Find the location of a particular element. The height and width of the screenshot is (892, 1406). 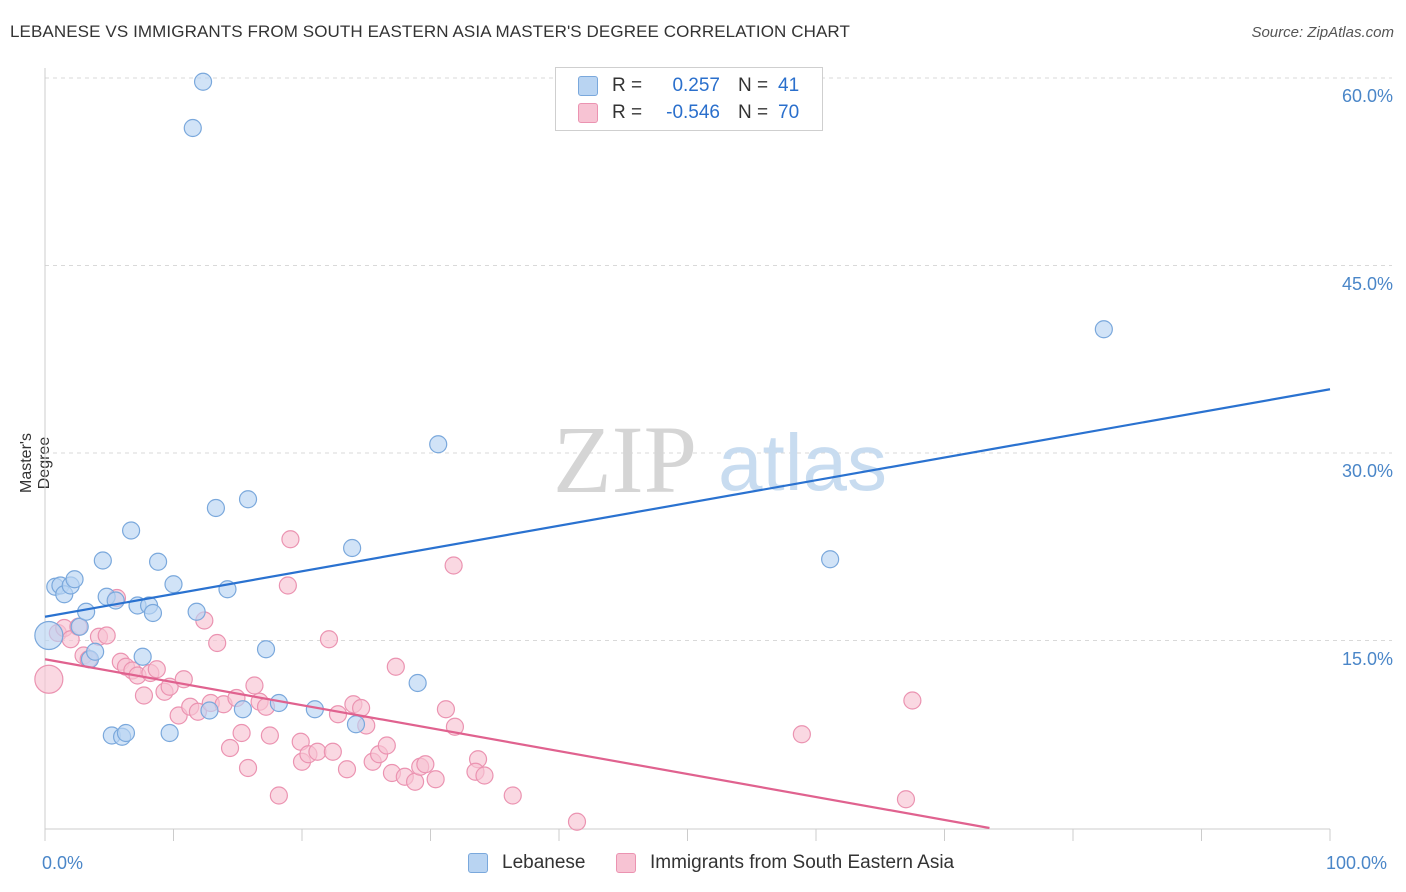

stats-legend: R = 0.257 N = 41 R = -0.546 N = 70 is located at coordinates (689, 99).